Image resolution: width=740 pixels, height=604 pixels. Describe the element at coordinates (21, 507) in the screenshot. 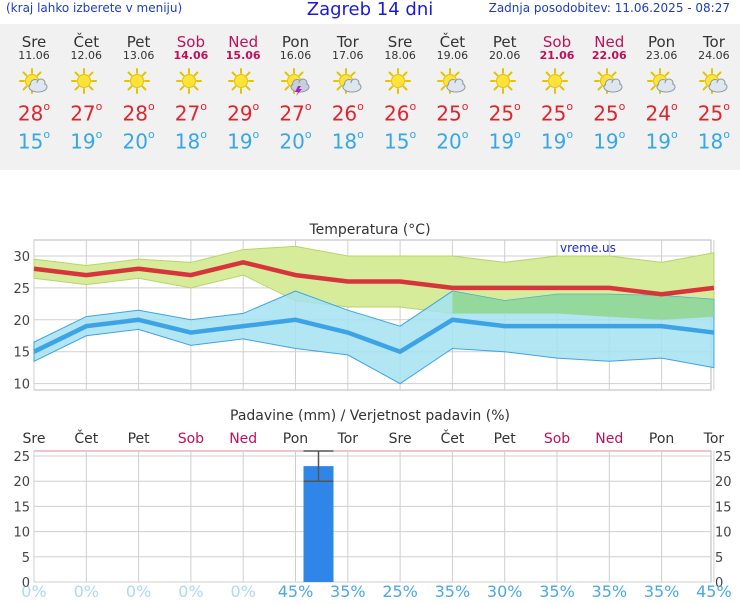

I see `precipitation-tick-label-left: 15` at that location.